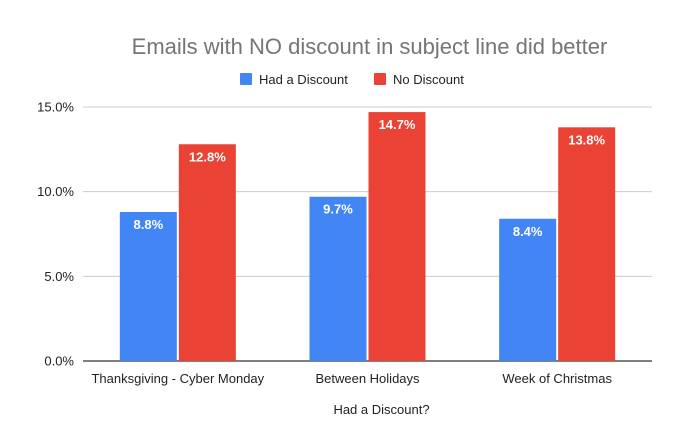 The height and width of the screenshot is (439, 700). I want to click on data-label-had-discount-thanksgiving-cyber-monday: 8.8%, so click(149, 224).